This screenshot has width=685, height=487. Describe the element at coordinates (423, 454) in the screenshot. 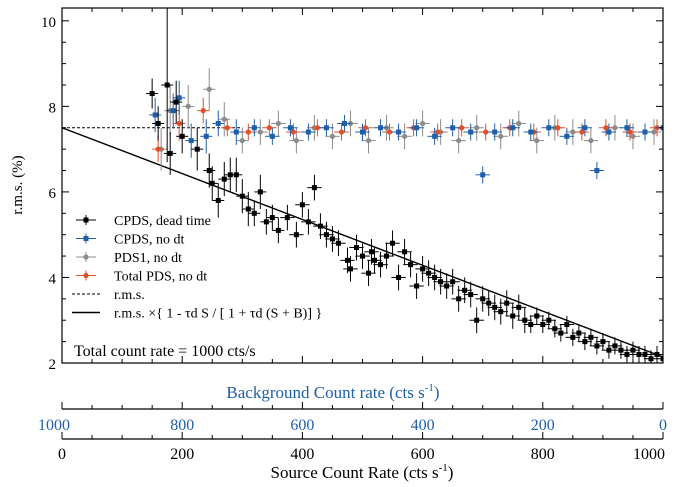

I see `x-tick-label: 600` at that location.